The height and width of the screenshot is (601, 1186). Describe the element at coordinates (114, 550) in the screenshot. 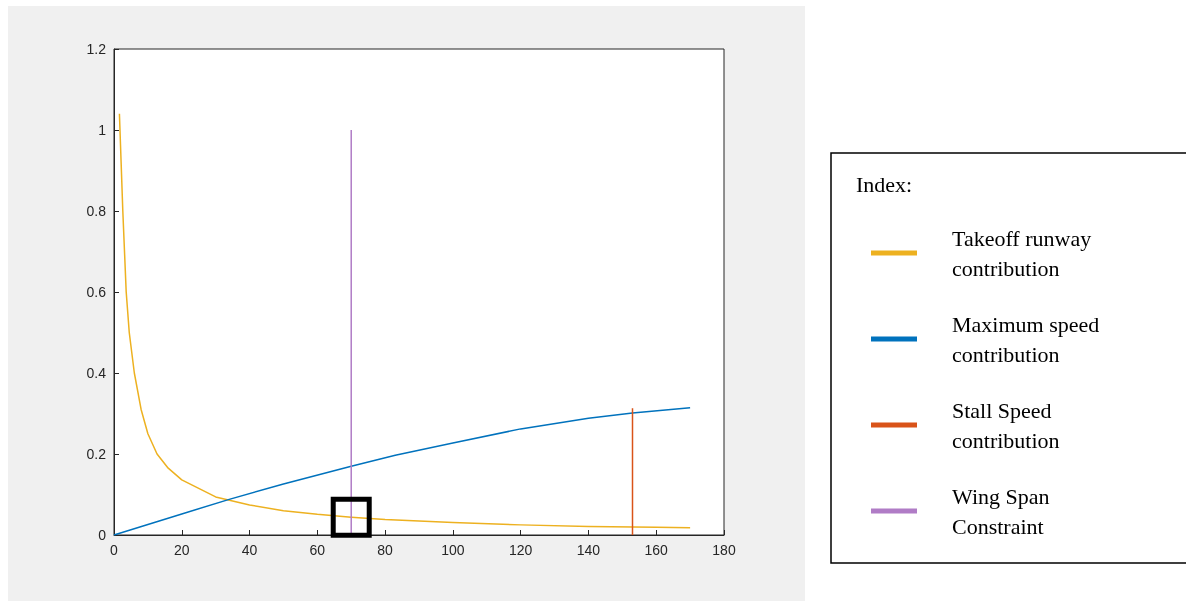

I see `x-tick-label: 0` at that location.